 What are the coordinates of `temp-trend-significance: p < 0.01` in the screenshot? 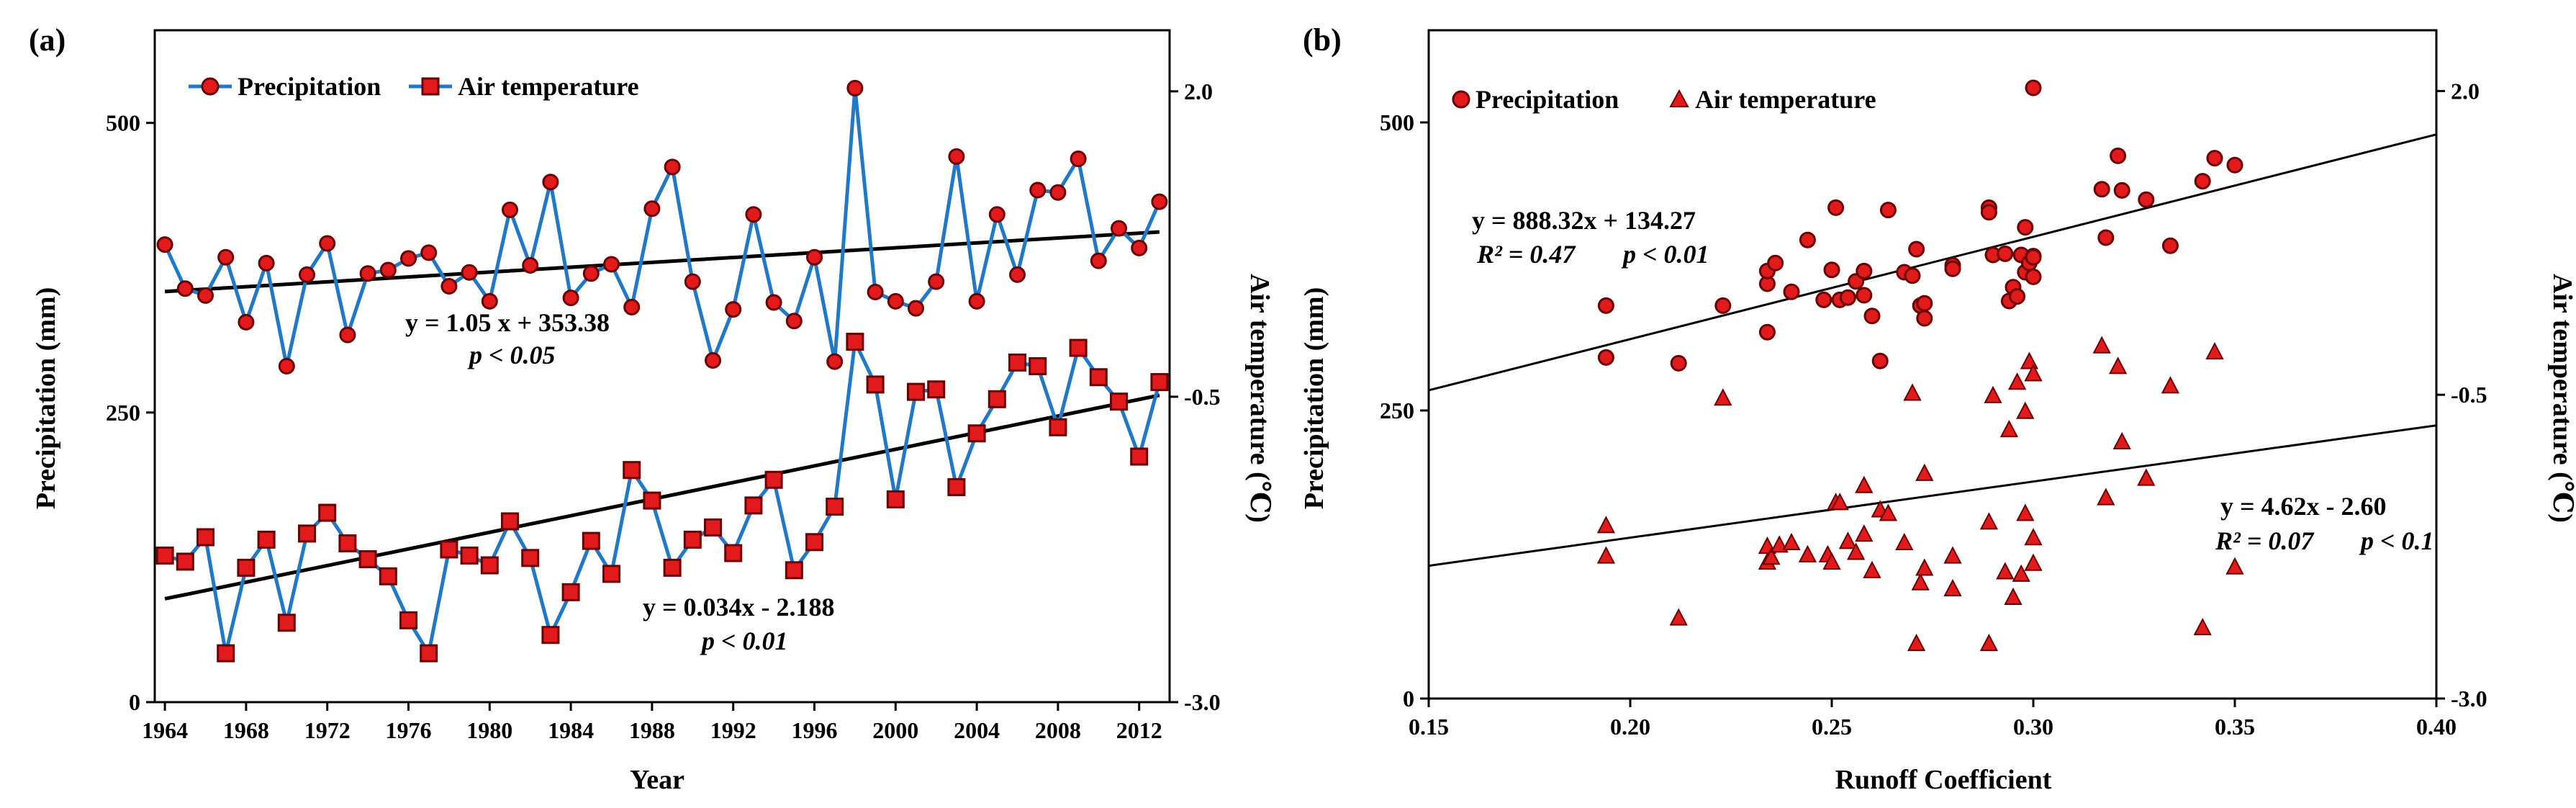 It's located at (744, 641).